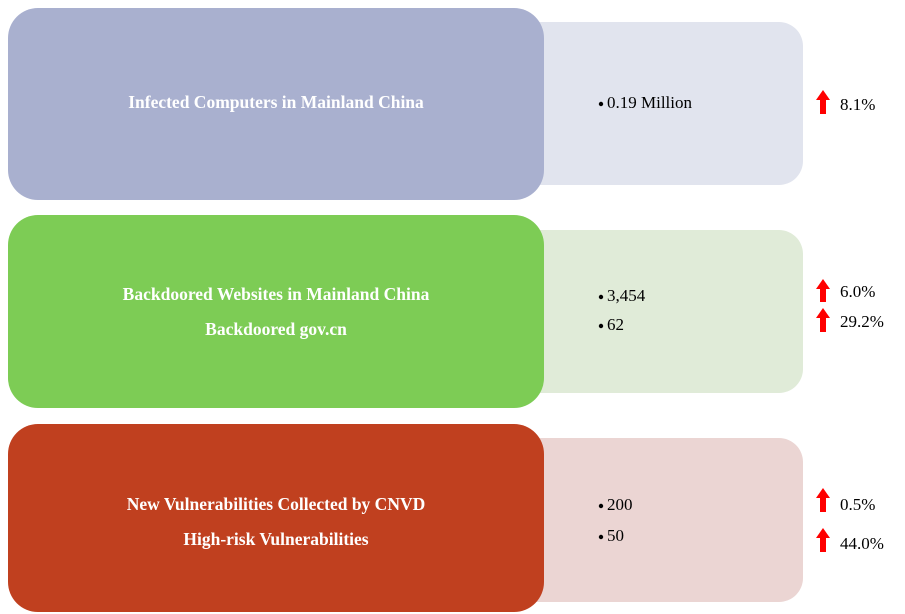  Describe the element at coordinates (857, 504) in the screenshot. I see `change: 0.5%` at that location.